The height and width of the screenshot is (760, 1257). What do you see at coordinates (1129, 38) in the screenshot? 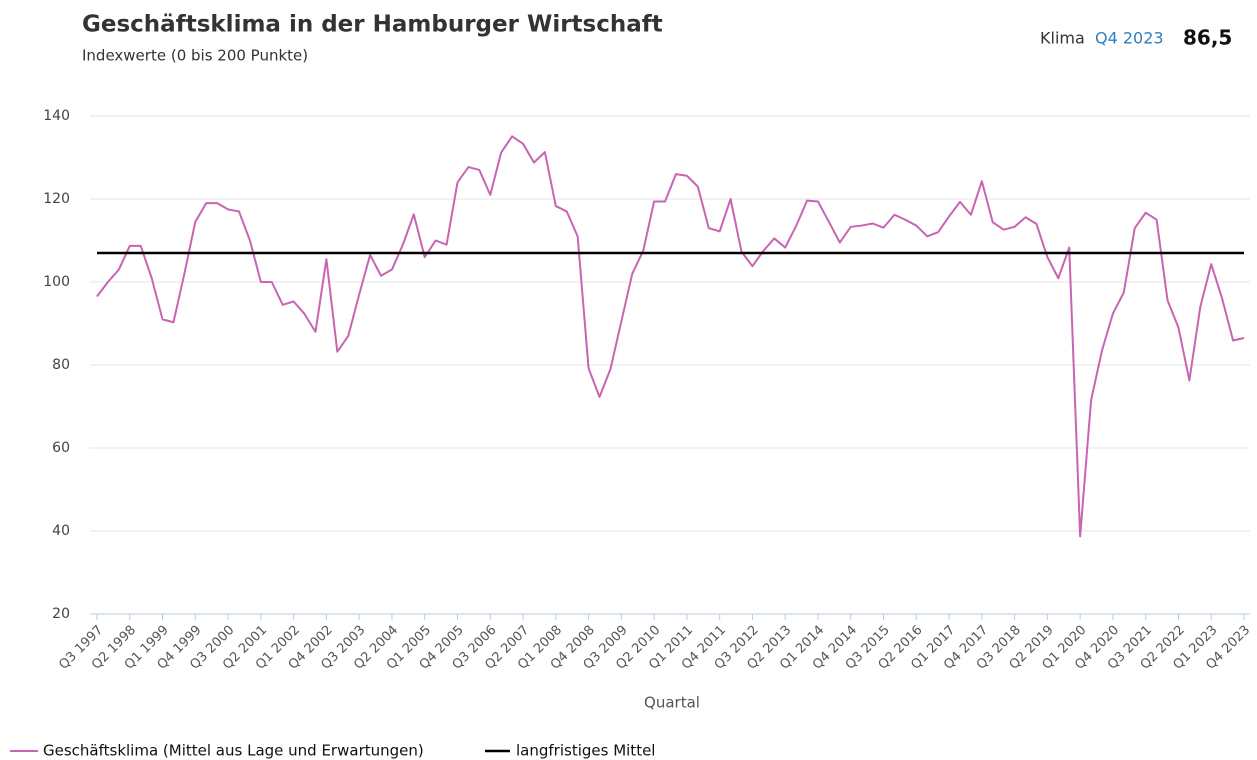
I see `kpi-period: Q4 2023` at bounding box center [1129, 38].